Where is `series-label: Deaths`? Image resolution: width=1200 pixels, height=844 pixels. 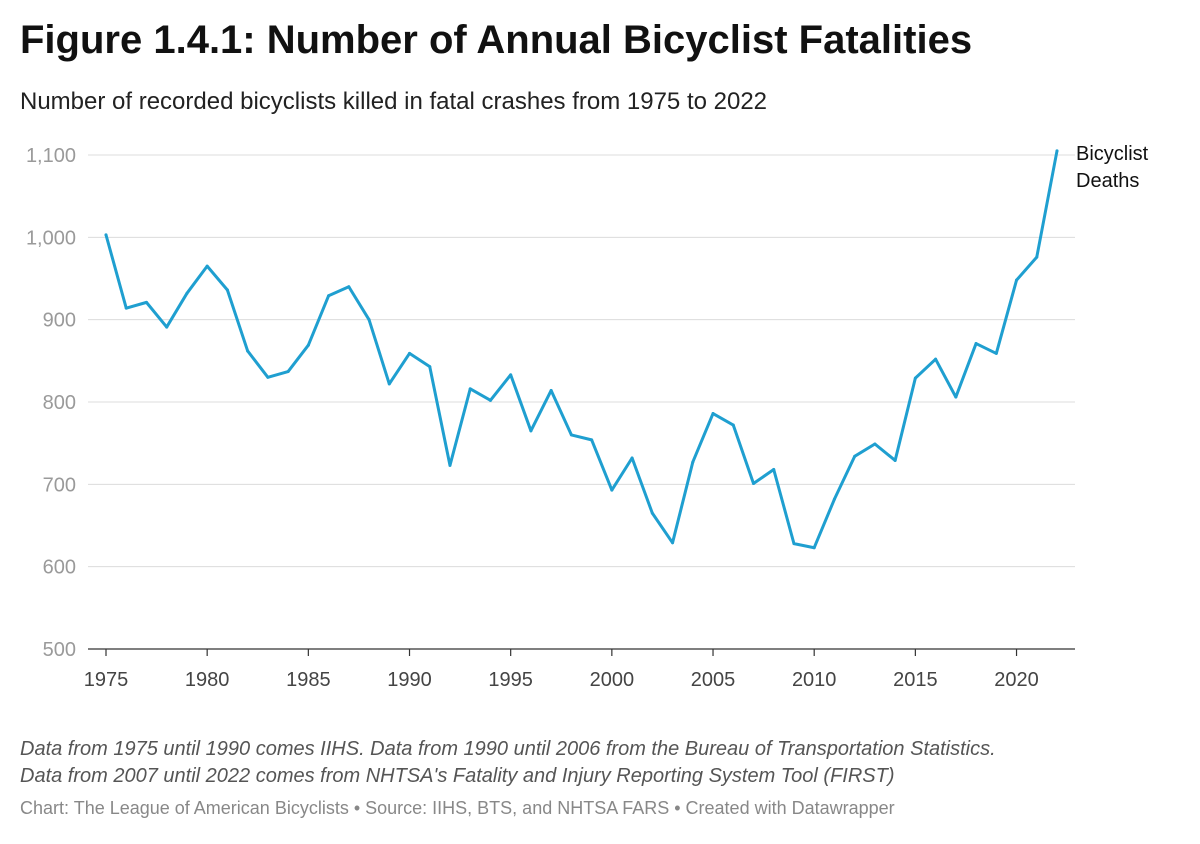 series-label: Deaths is located at coordinates (1107, 181).